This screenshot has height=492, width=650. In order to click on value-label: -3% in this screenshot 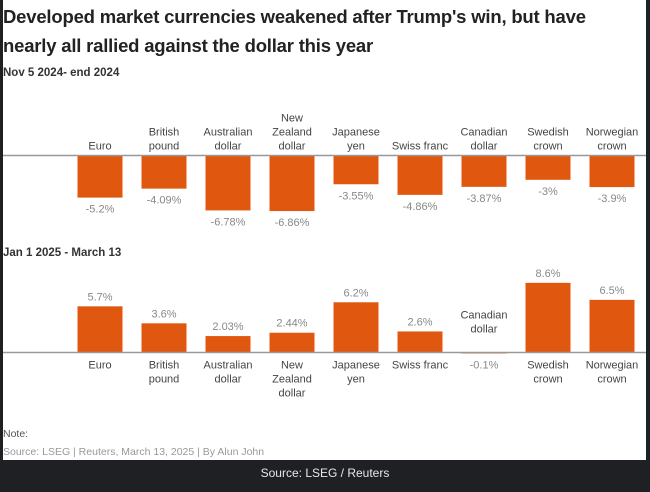, I will do `click(548, 192)`.